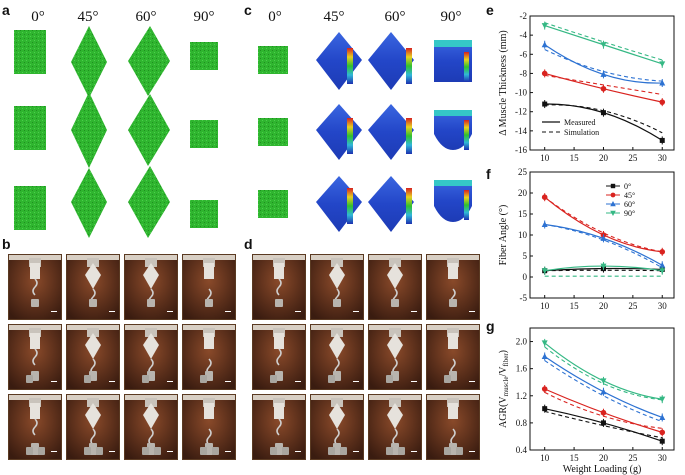 The width and height of the screenshot is (685, 475). I want to click on angle-header-a-45: 45°, so click(88, 17).